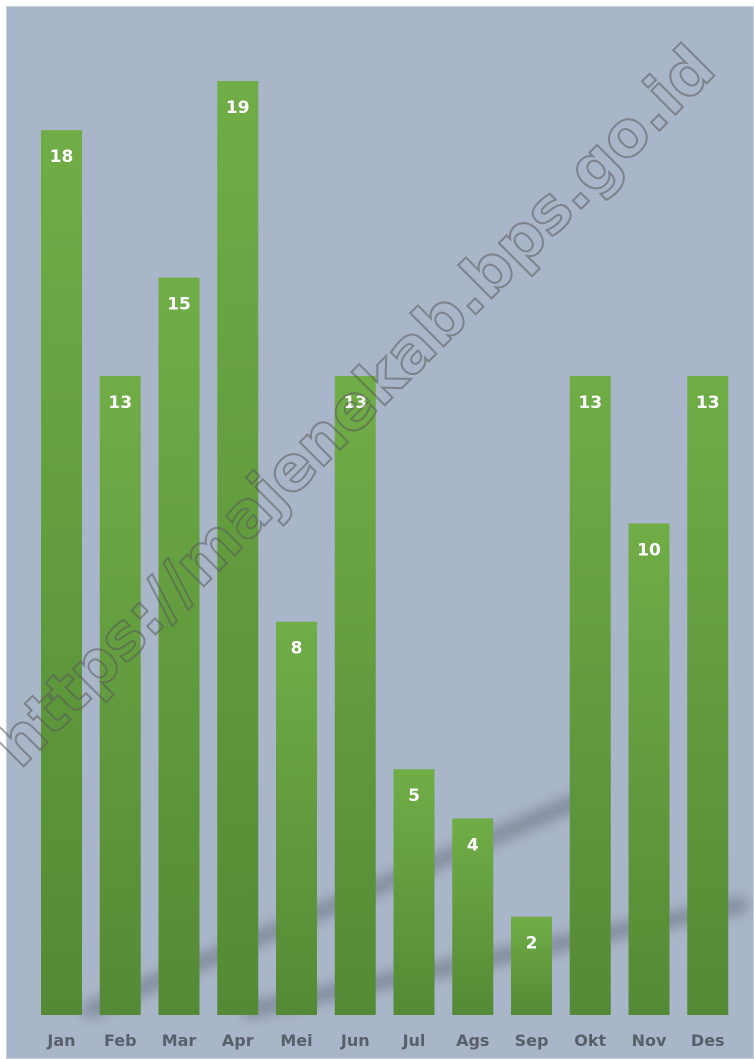  I want to click on bar-jul, so click(414, 892).